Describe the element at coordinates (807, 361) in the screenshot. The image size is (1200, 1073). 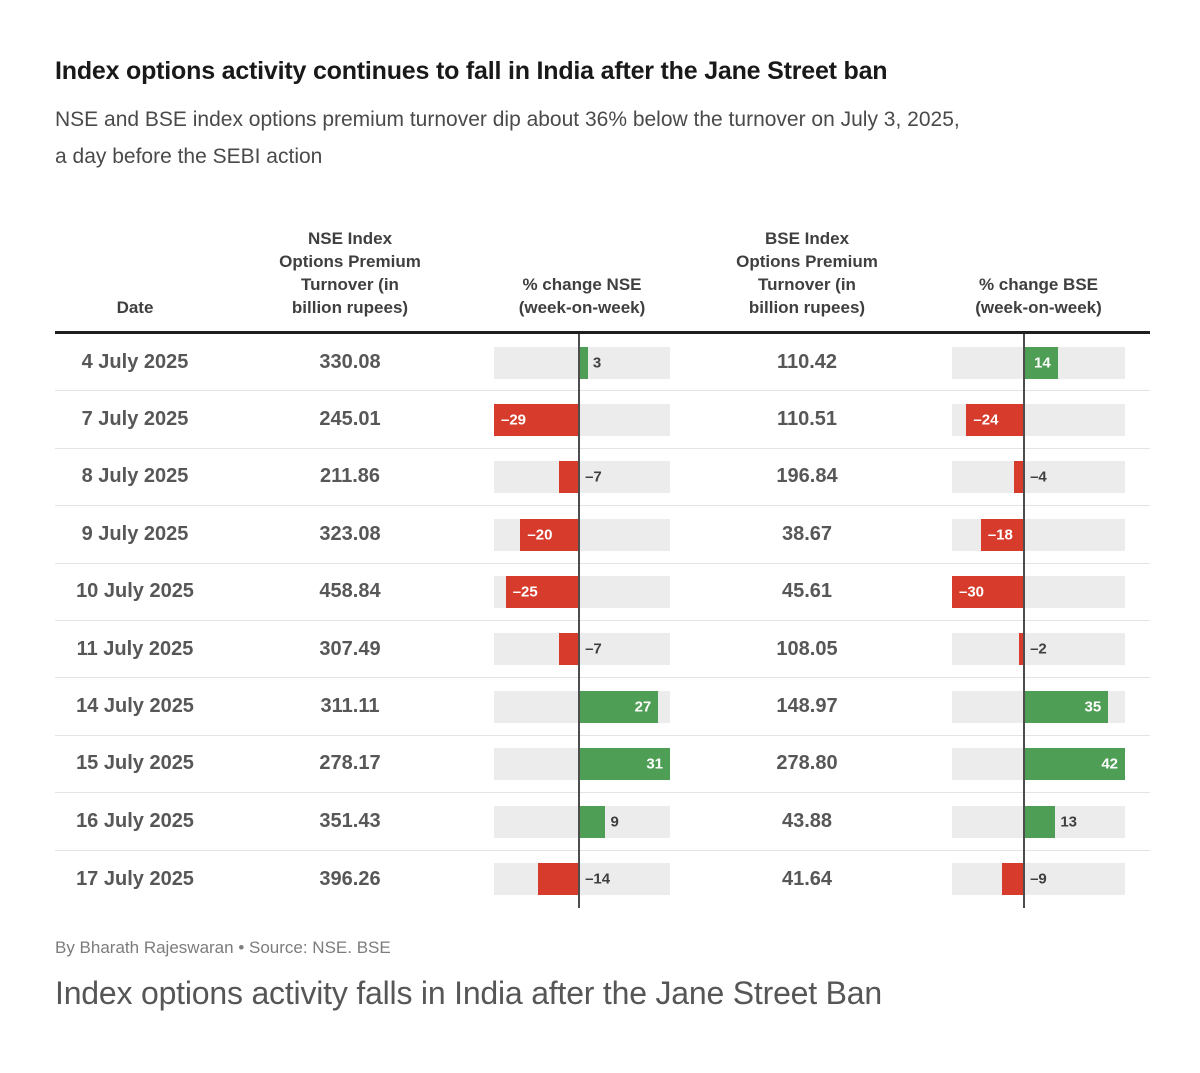
I see `bse-turnover-cell: 110.42` at that location.